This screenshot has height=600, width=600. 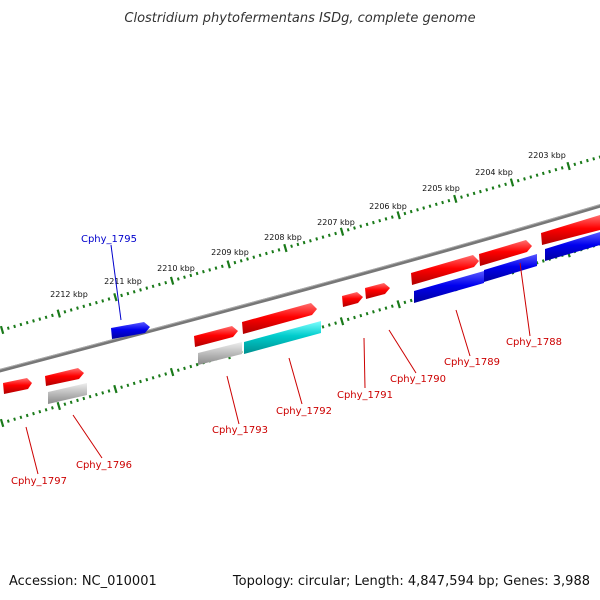 I want to click on gene-label-cphy-1797: Cphy_1797, so click(x=39, y=481).